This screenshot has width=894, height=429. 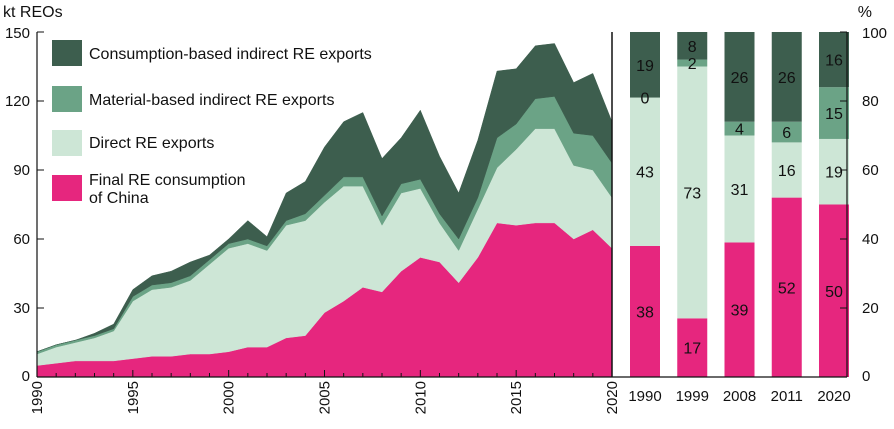 I want to click on bar-segment-direct-re-exports-2020, so click(x=834, y=171).